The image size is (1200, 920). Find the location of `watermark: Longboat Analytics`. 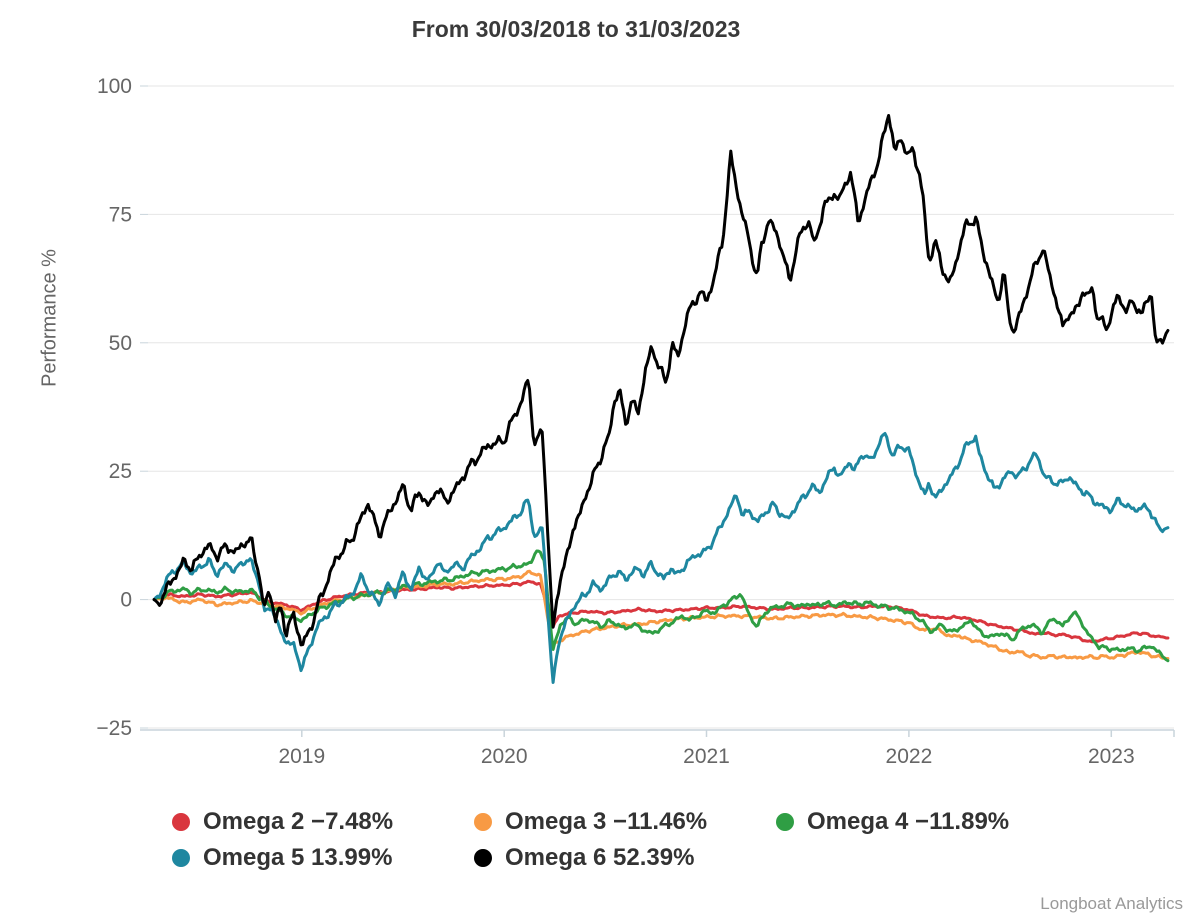

watermark: Longboat Analytics is located at coordinates (1111, 903).